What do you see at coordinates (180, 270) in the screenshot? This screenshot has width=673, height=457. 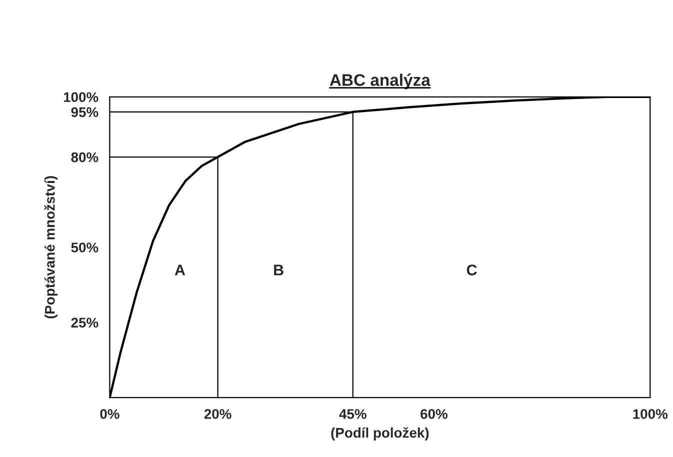 I see `annotation: A` at bounding box center [180, 270].